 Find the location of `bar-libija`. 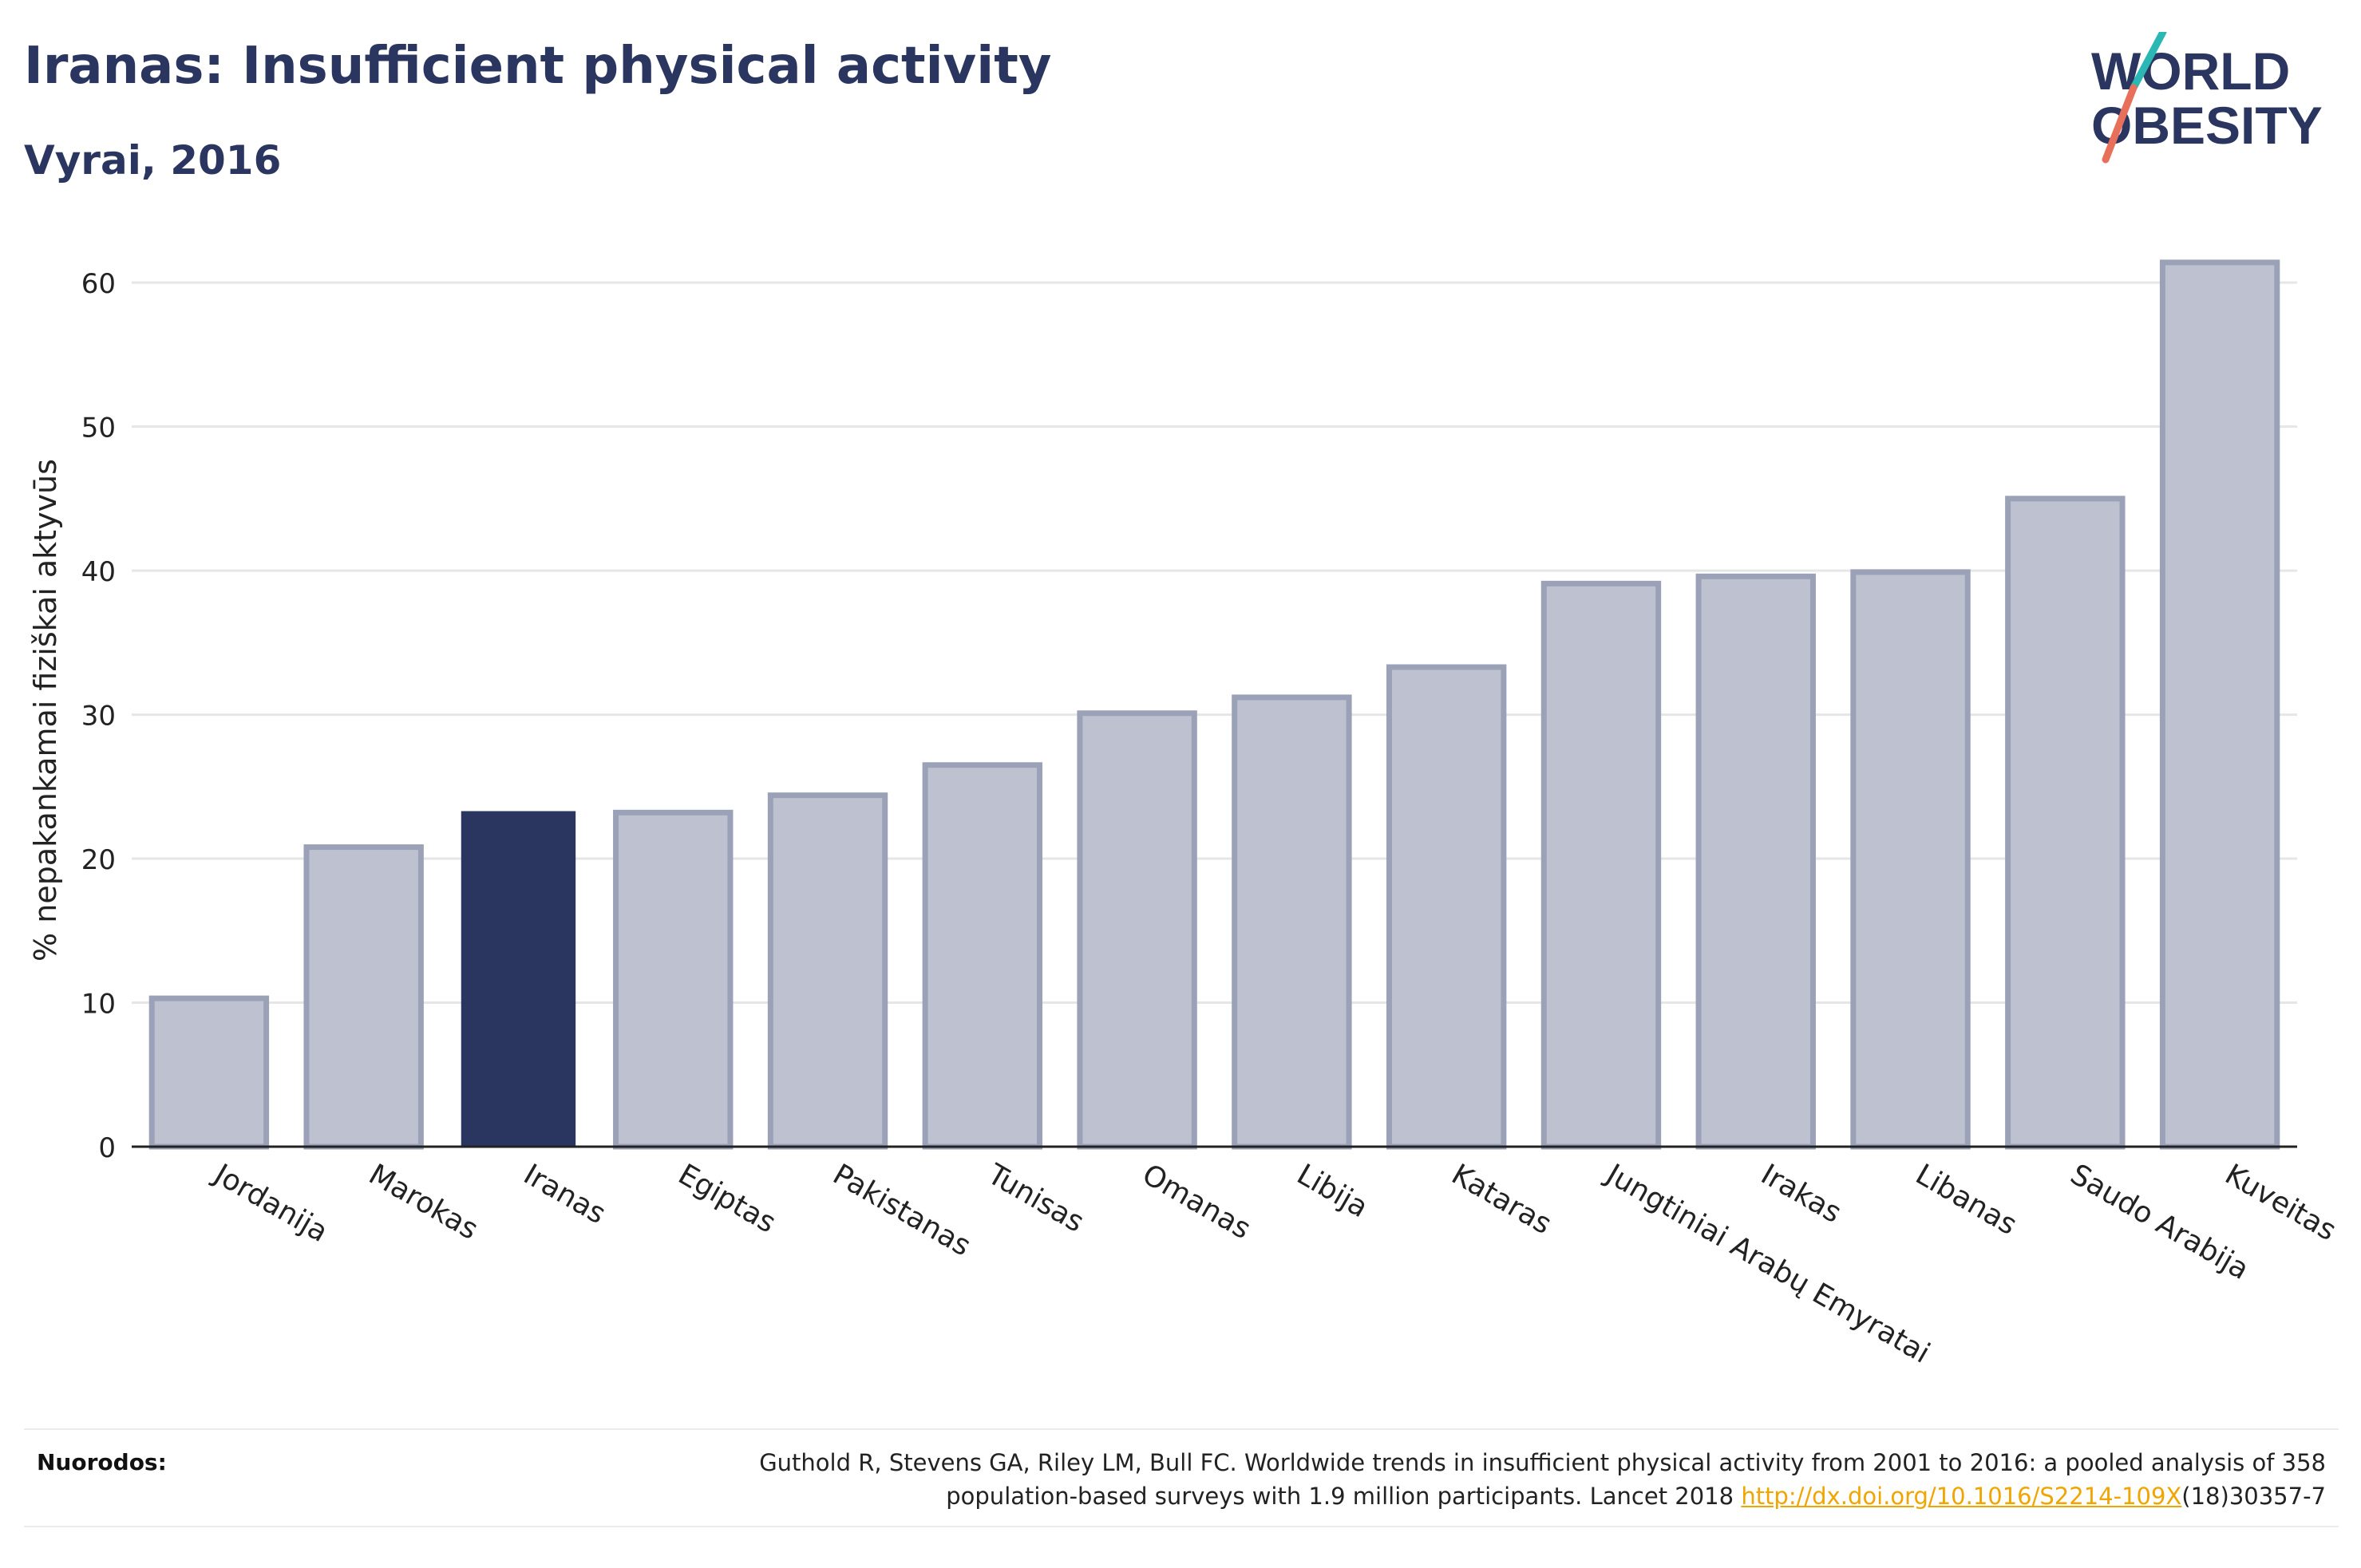

bar-libija is located at coordinates (1292, 922).